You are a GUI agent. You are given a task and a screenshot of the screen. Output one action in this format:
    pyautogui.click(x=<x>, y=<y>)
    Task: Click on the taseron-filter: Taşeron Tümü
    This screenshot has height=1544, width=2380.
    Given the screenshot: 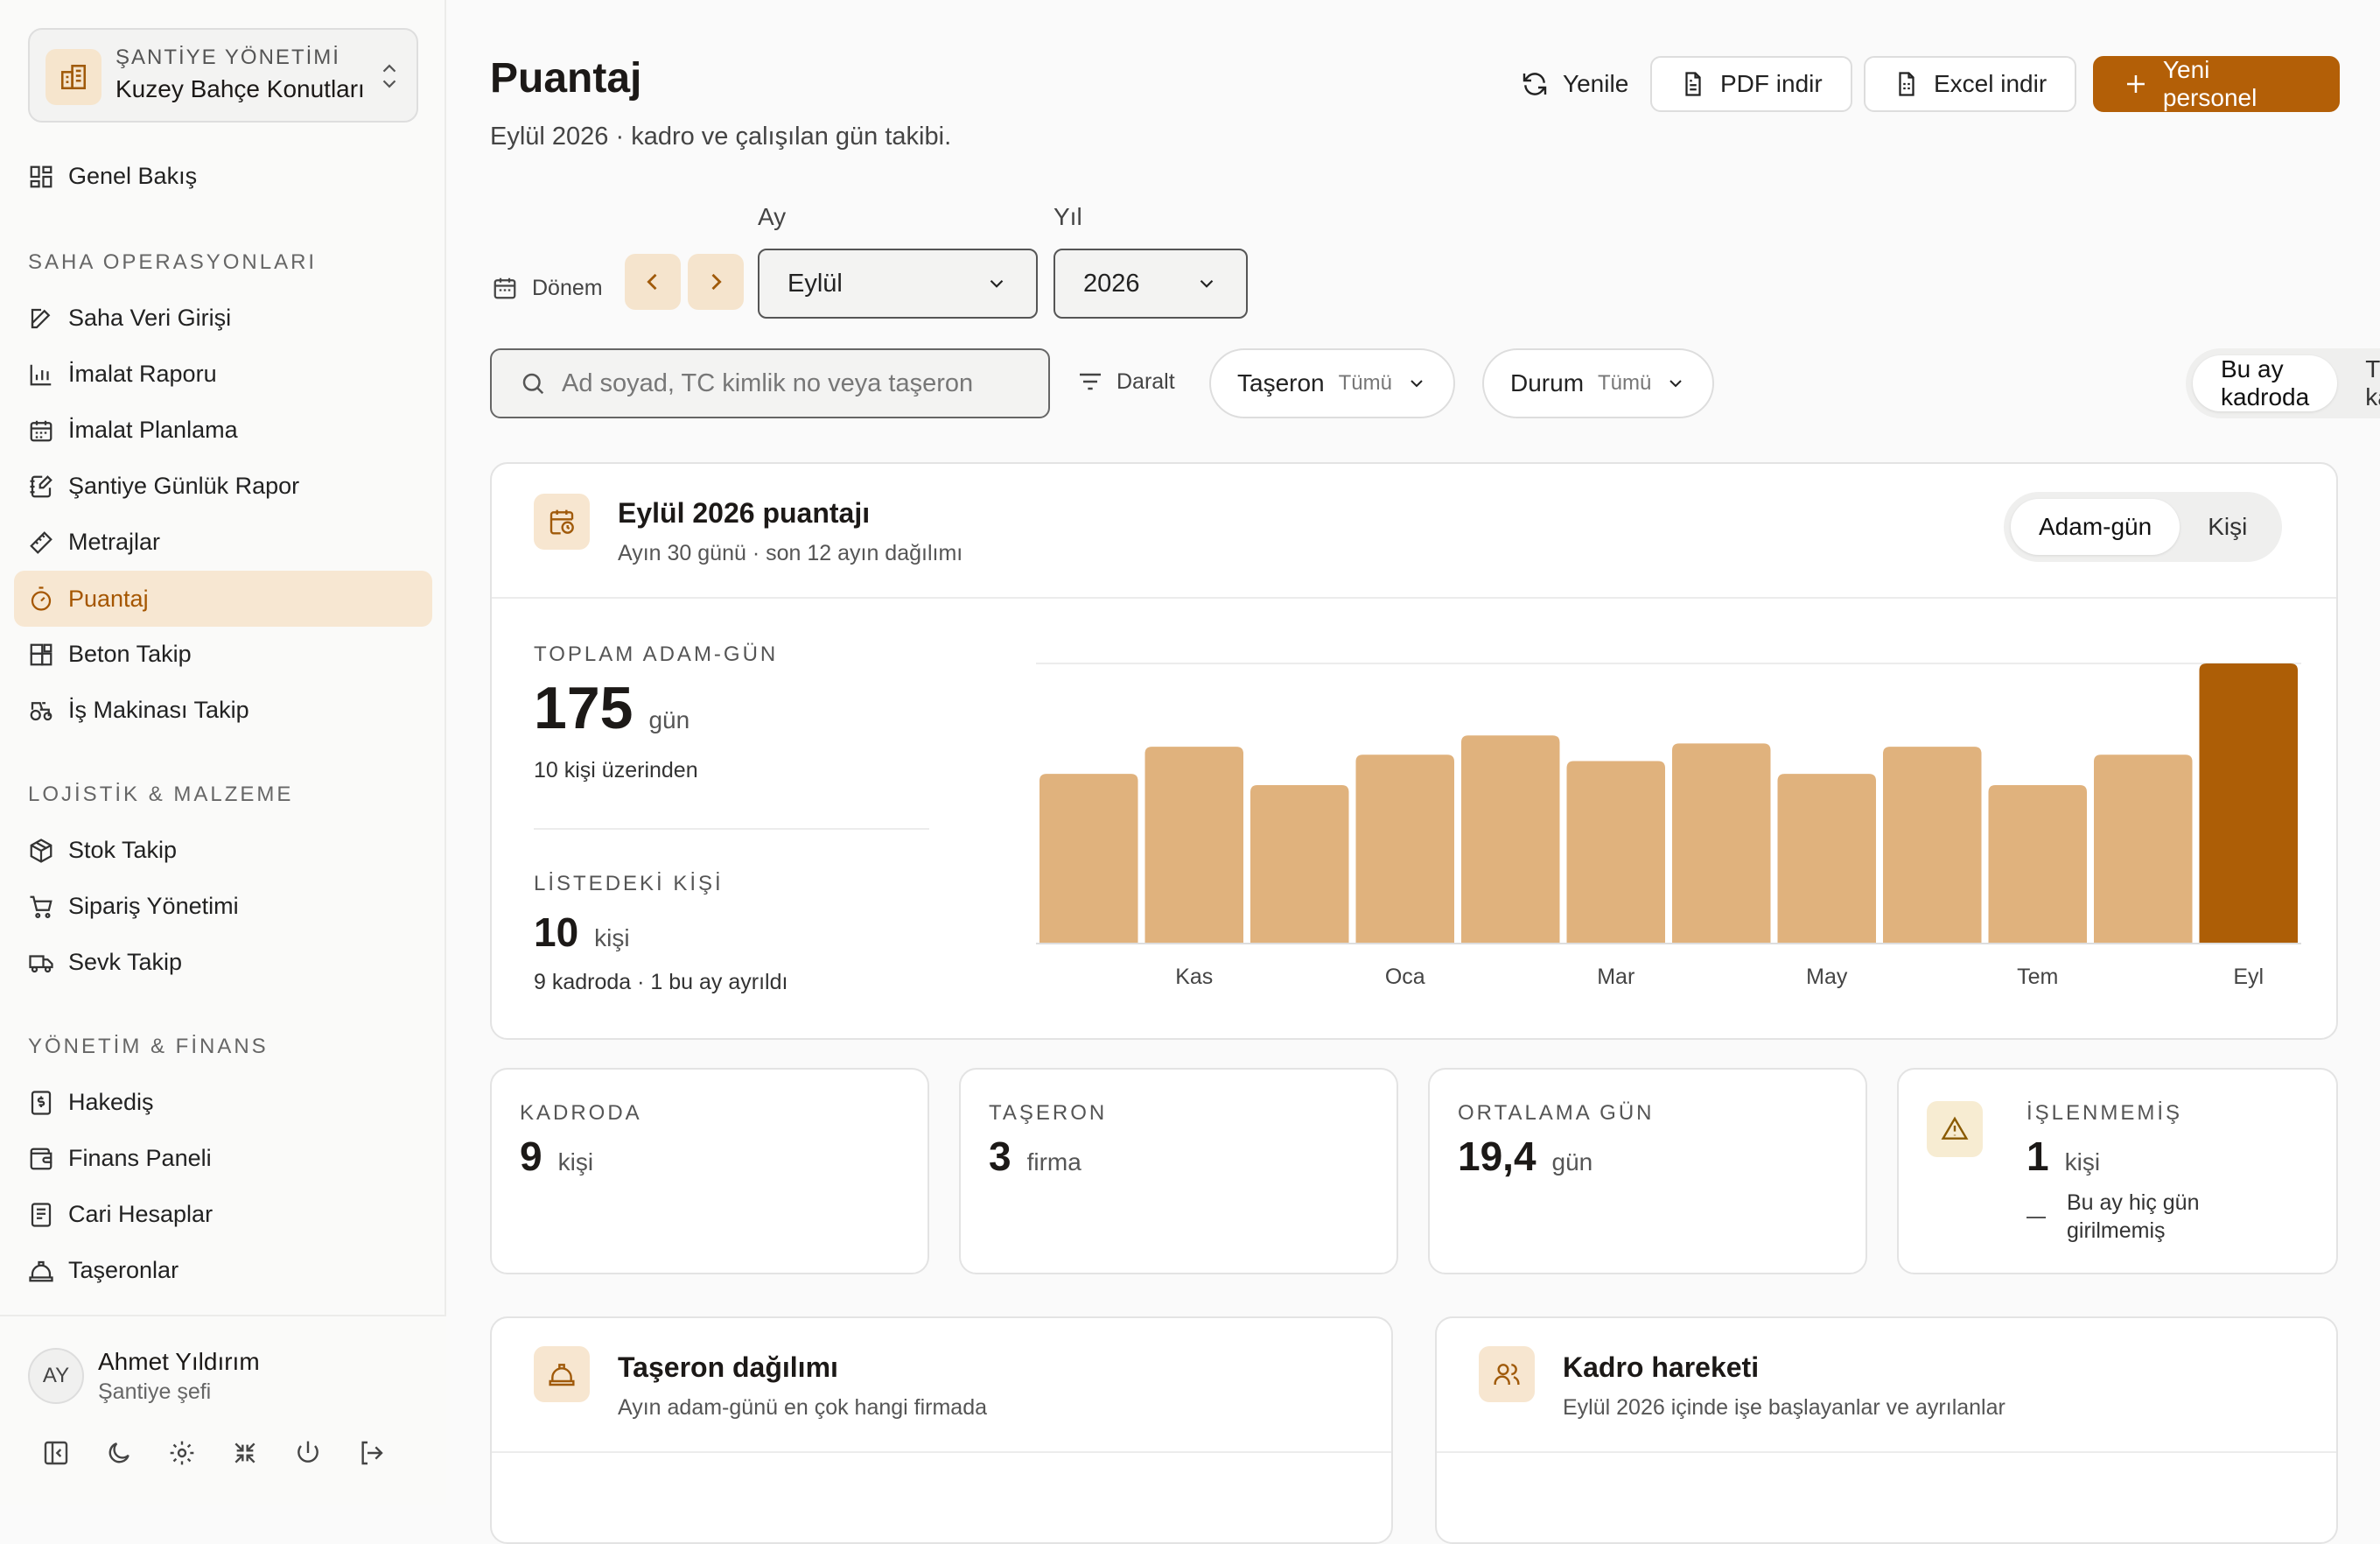 What is the action you would take?
    pyautogui.click(x=1332, y=383)
    